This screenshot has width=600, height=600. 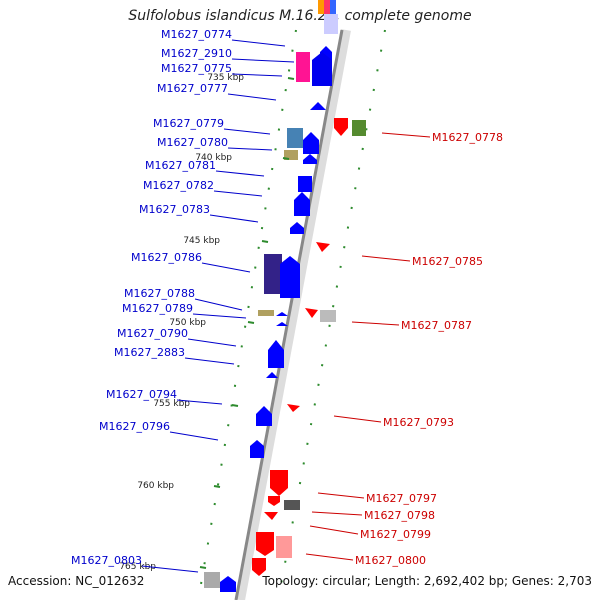 What do you see at coordinates (213, 158) in the screenshot?
I see `scale-tick-label: 740 kbp` at bounding box center [213, 158].